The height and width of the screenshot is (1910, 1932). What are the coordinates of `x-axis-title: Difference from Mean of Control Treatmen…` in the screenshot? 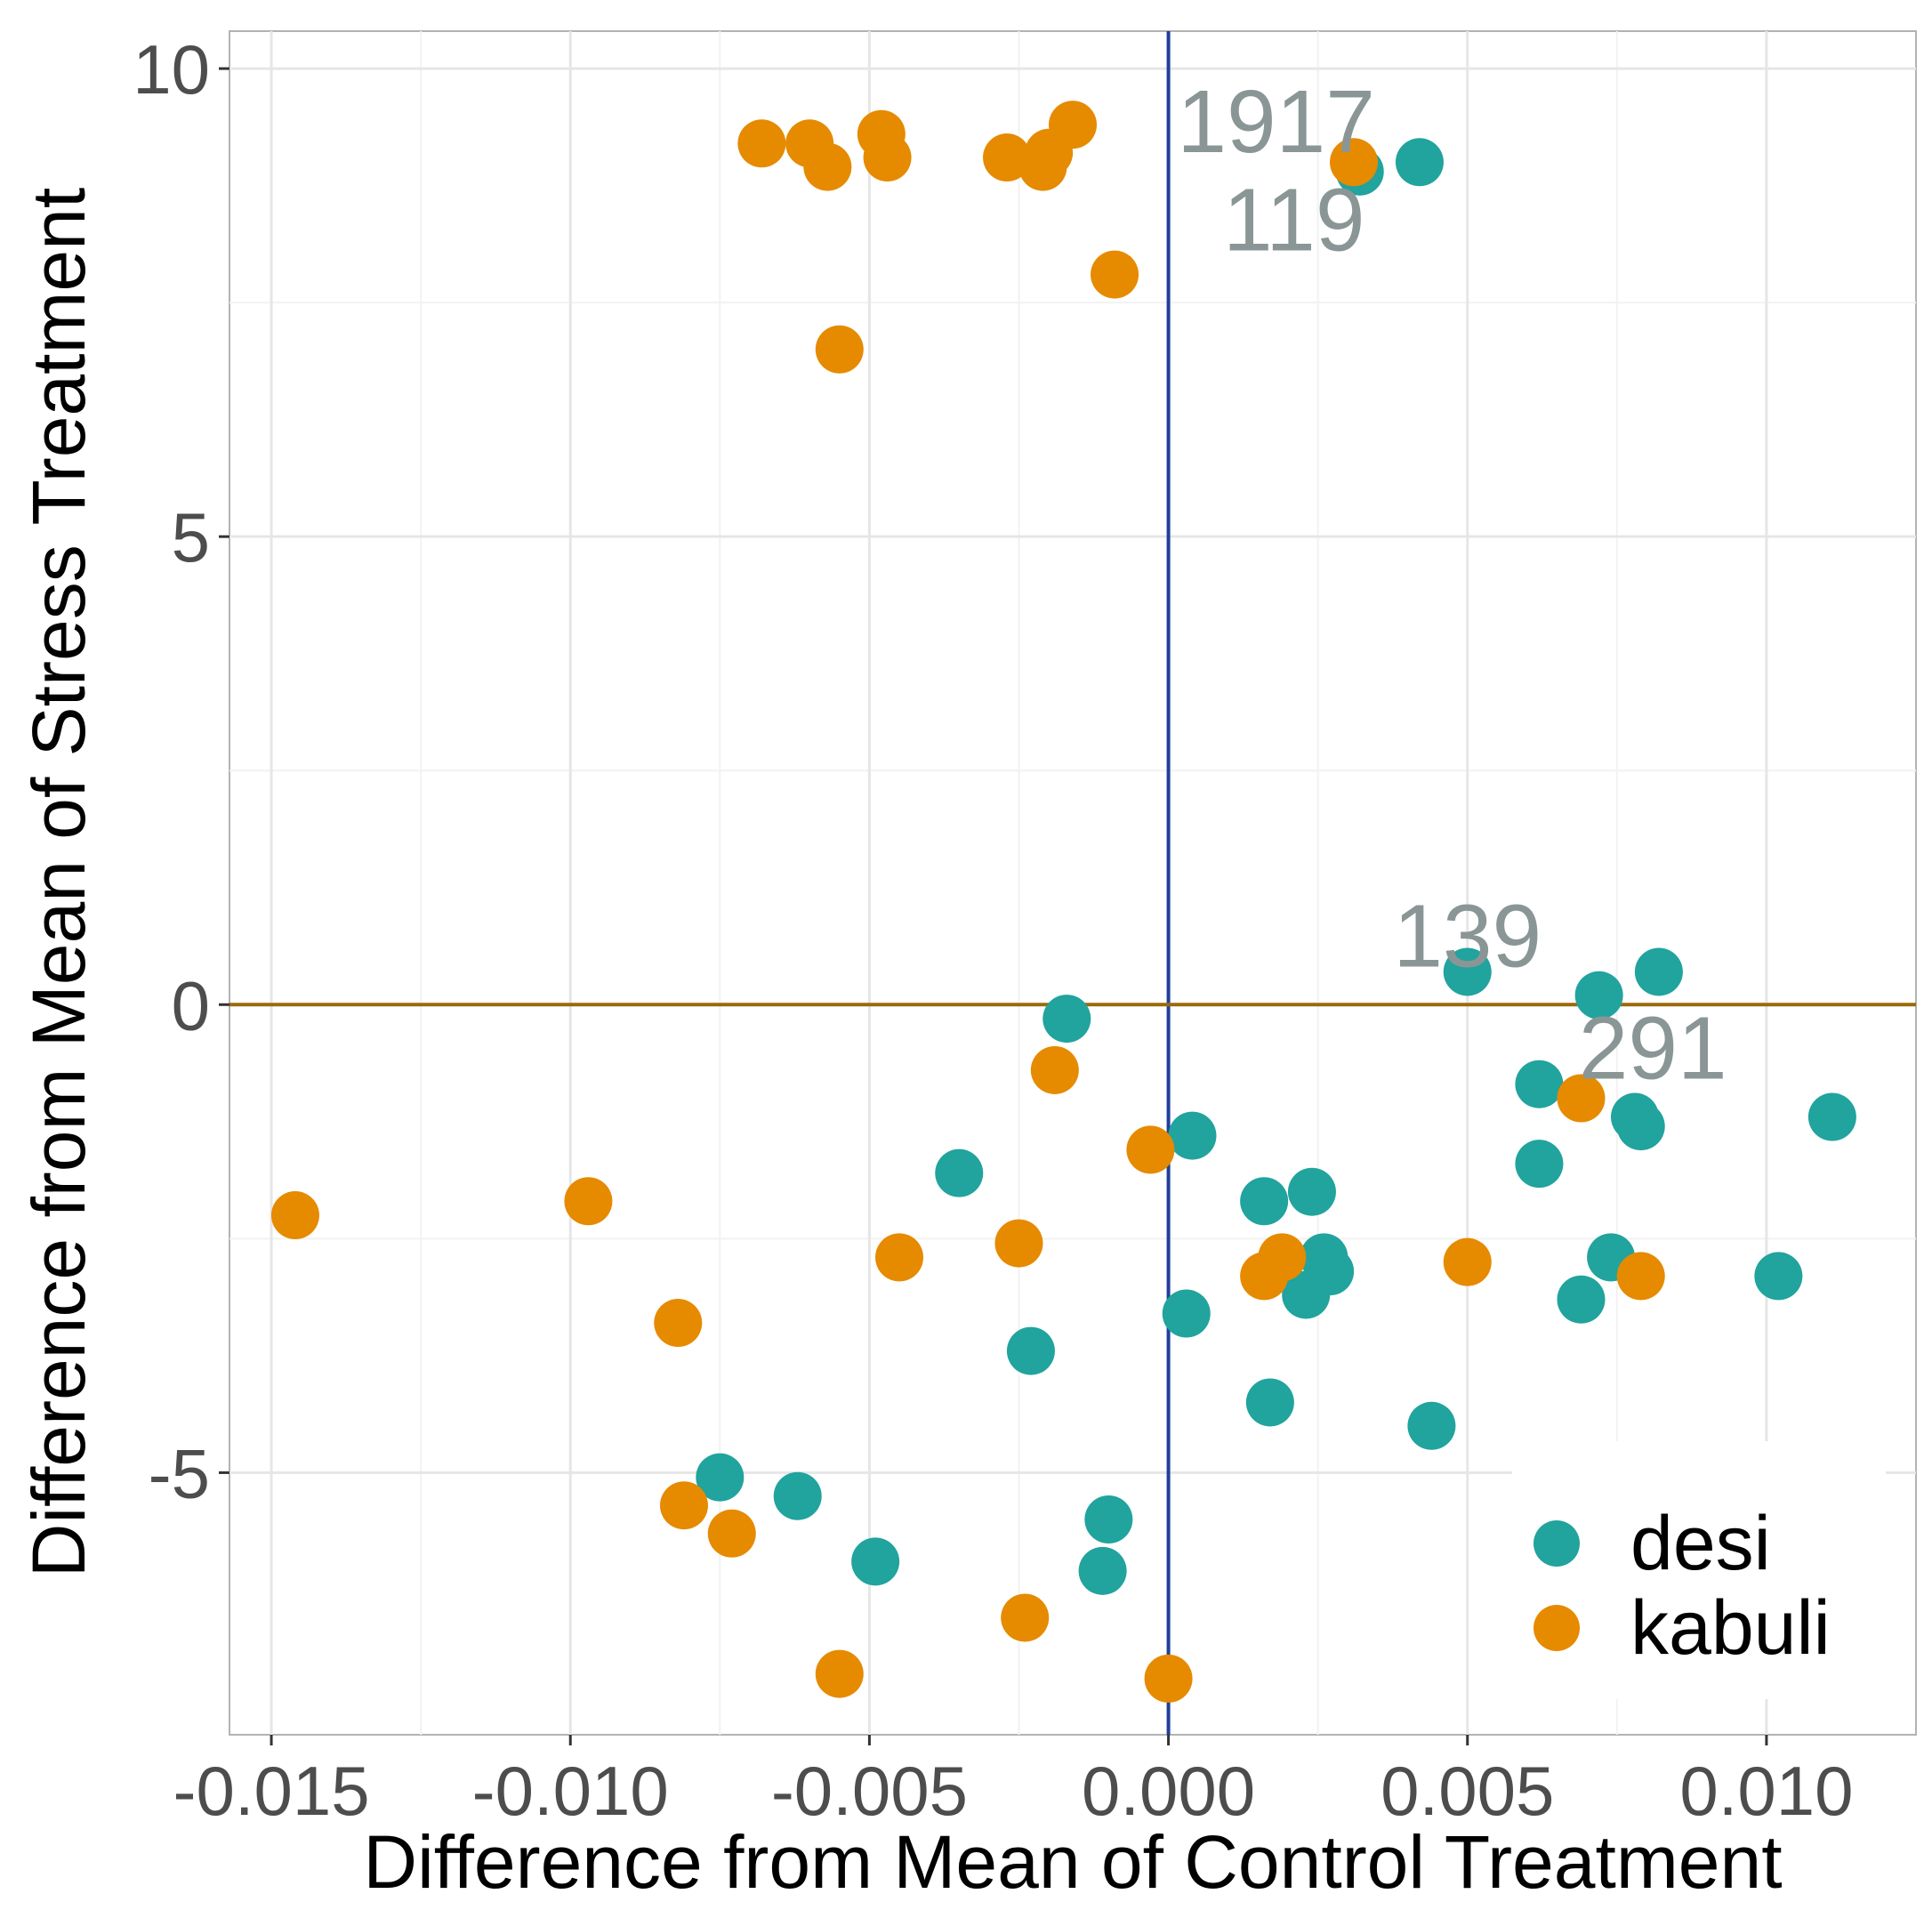 It's located at (1072, 1862).